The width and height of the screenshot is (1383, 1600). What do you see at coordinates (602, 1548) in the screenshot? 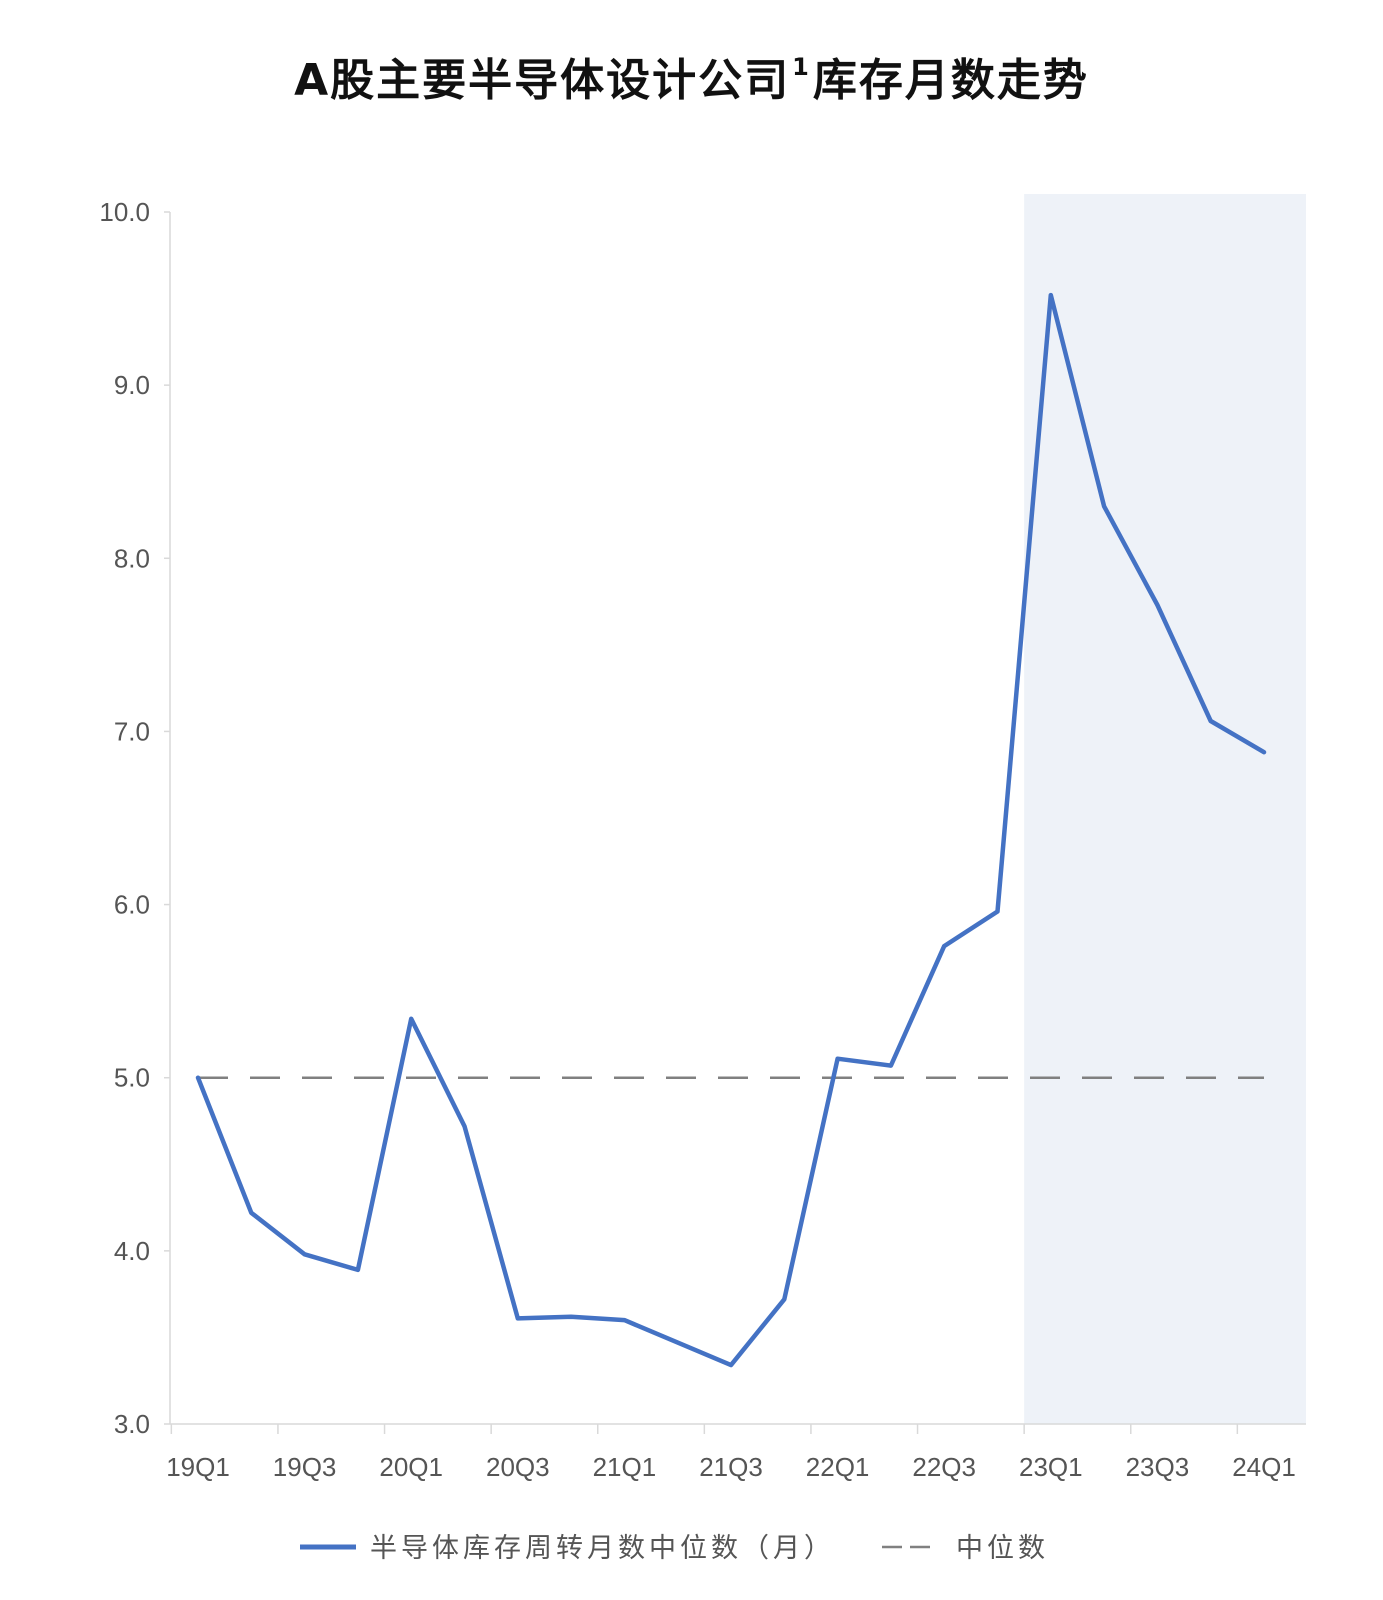
I see `legend-label-inventory: 半导体库存周转月数中位数（月）` at bounding box center [602, 1548].